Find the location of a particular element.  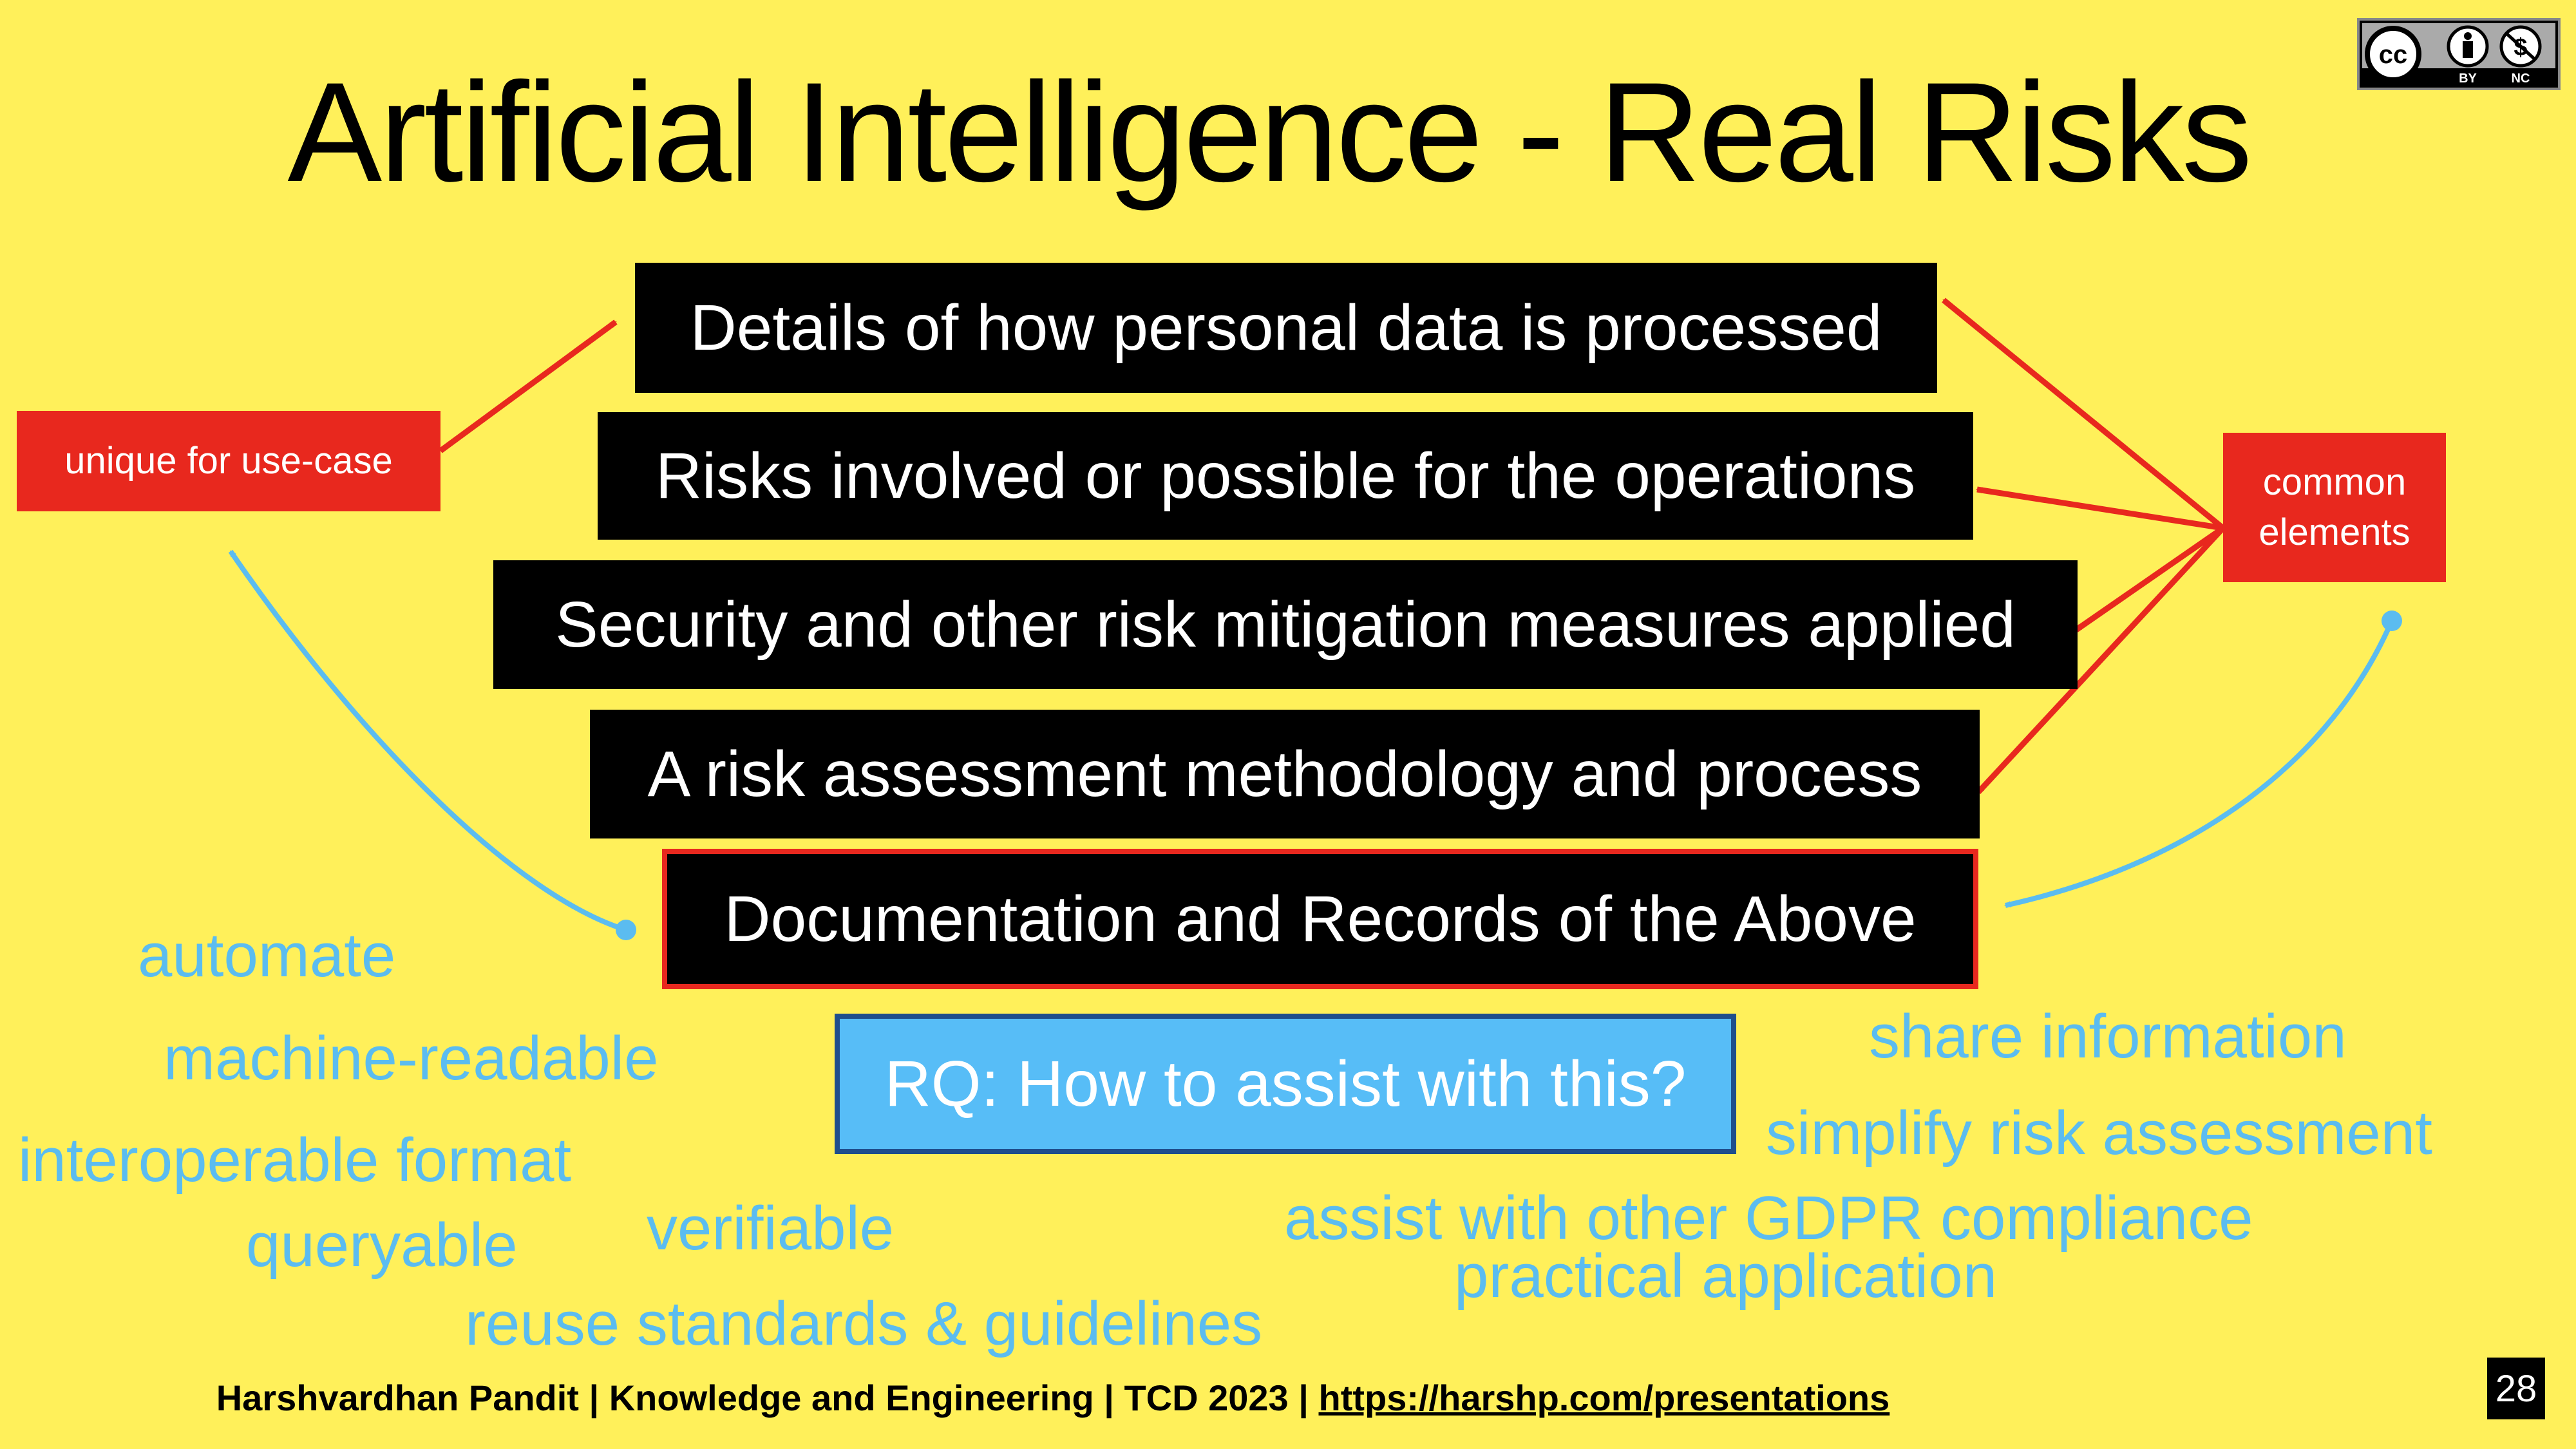

item-documentation-records: Documentation and Records of the Above is located at coordinates (1320, 919).